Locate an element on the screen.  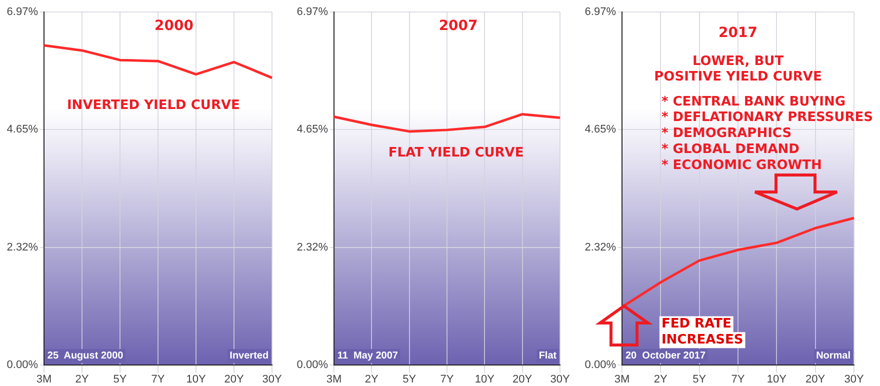
annotation: FED RATE is located at coordinates (696, 324).